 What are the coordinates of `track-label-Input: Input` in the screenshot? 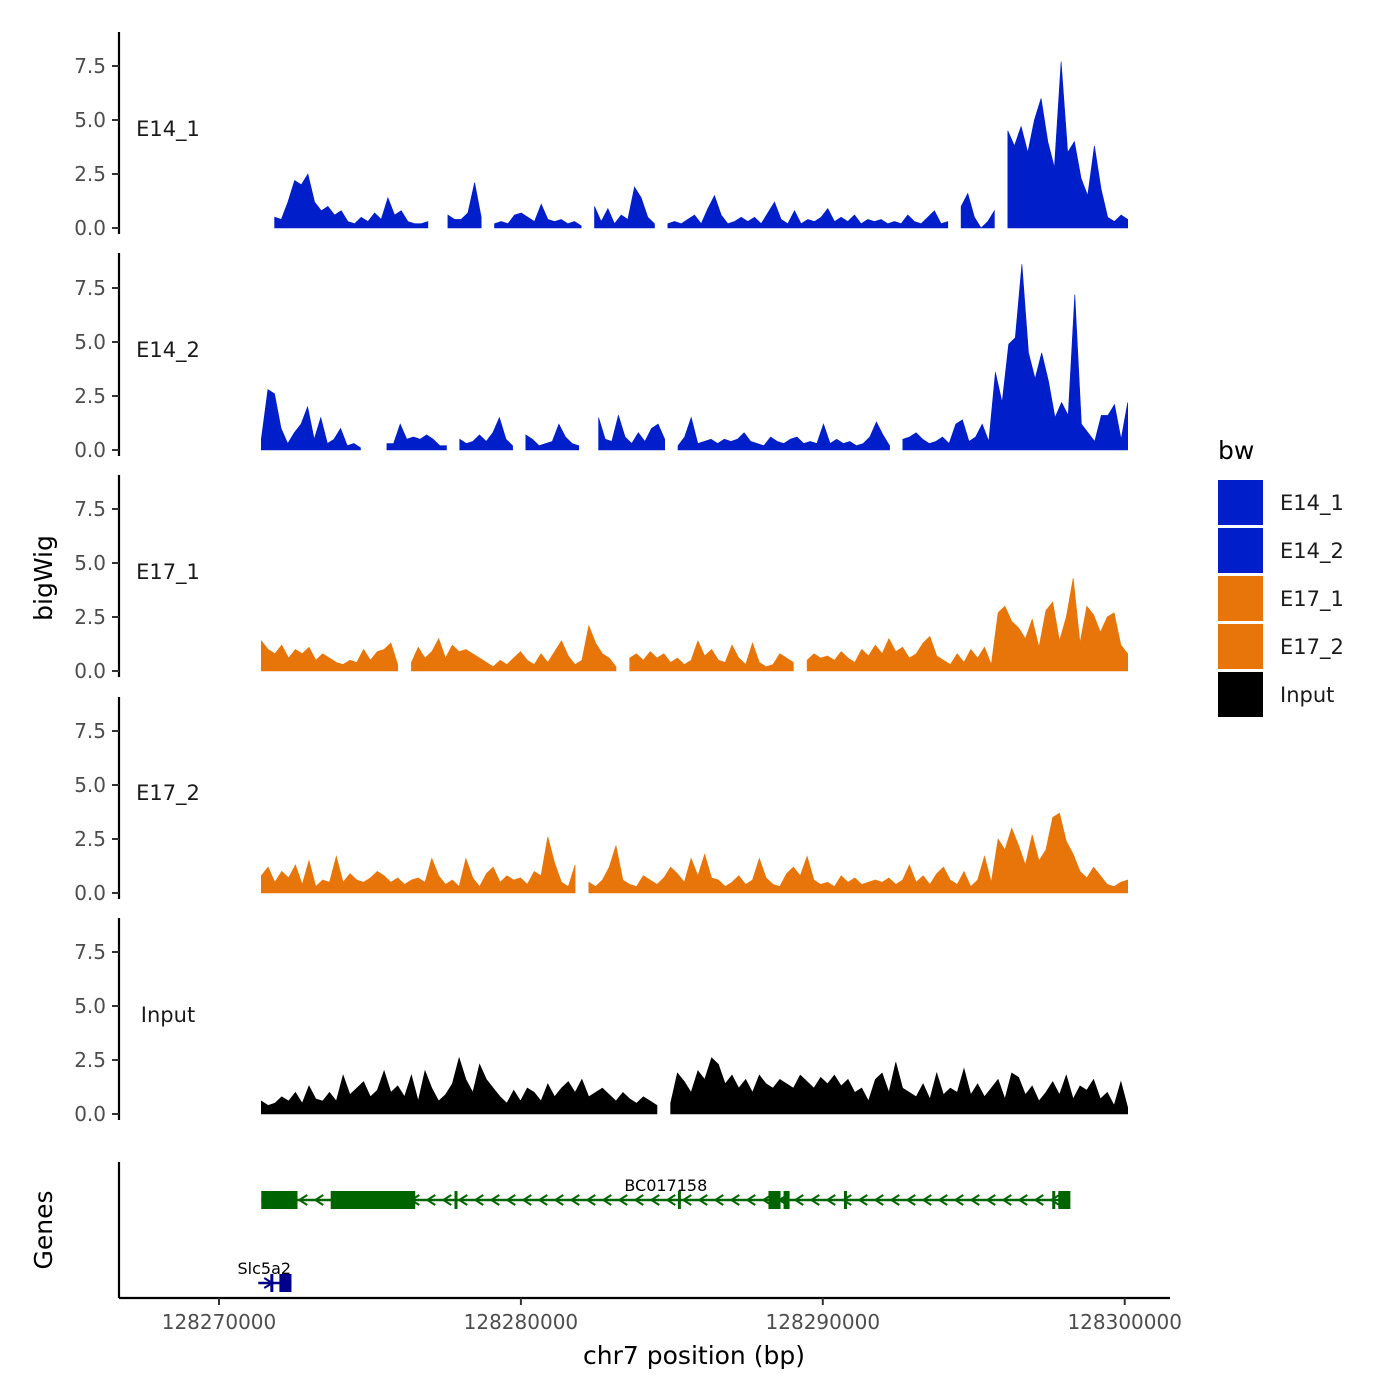 It's located at (168, 1015).